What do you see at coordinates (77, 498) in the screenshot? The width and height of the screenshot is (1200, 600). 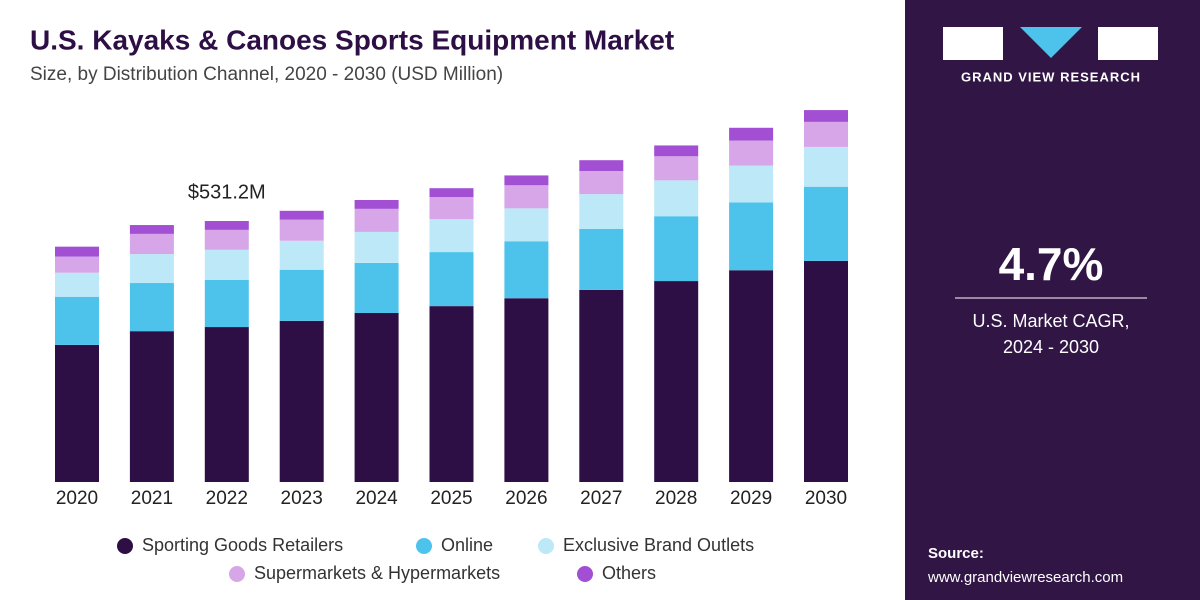 I see `x-tick-label: 2020` at bounding box center [77, 498].